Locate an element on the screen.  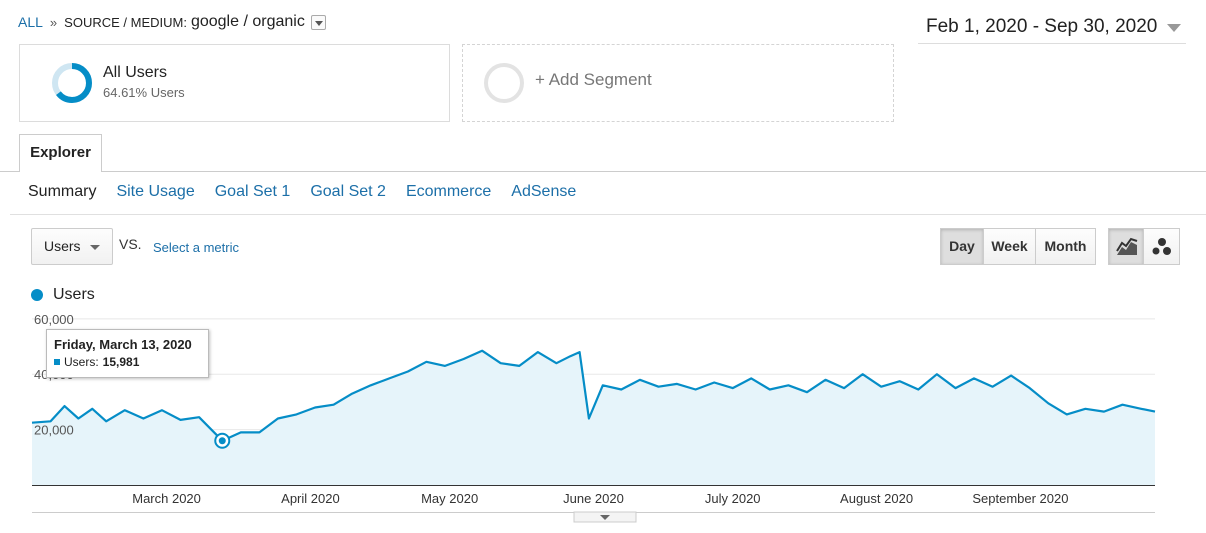
tooltip-series-swatch is located at coordinates (57, 362).